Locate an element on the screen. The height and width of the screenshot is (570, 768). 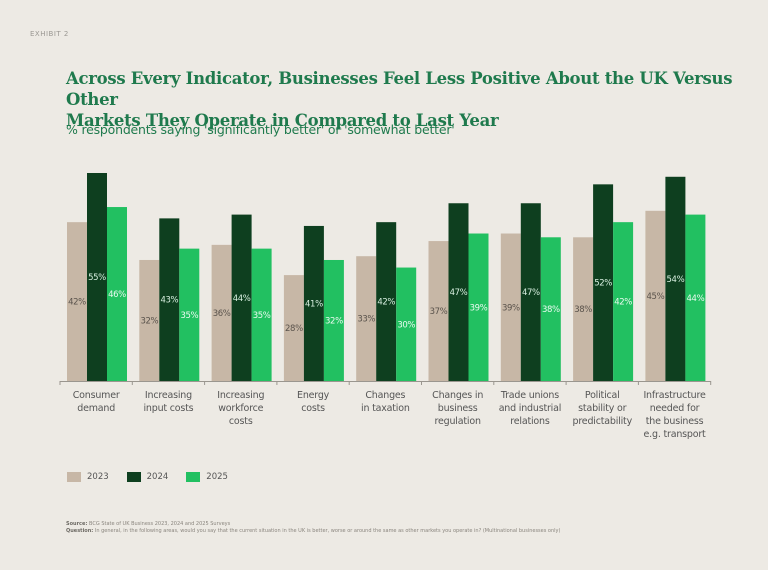
category-label-line: relations is located at coordinates (530, 421).